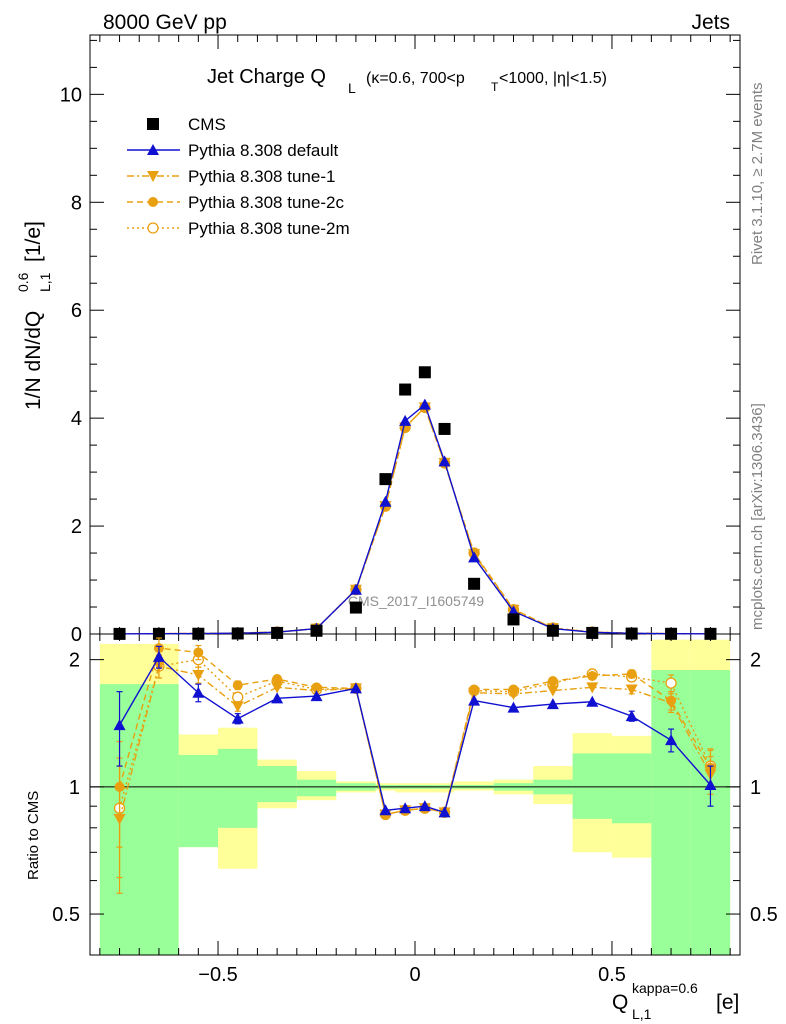  Describe the element at coordinates (153, 228) in the screenshot. I see `legend-marker-tune2m` at that location.